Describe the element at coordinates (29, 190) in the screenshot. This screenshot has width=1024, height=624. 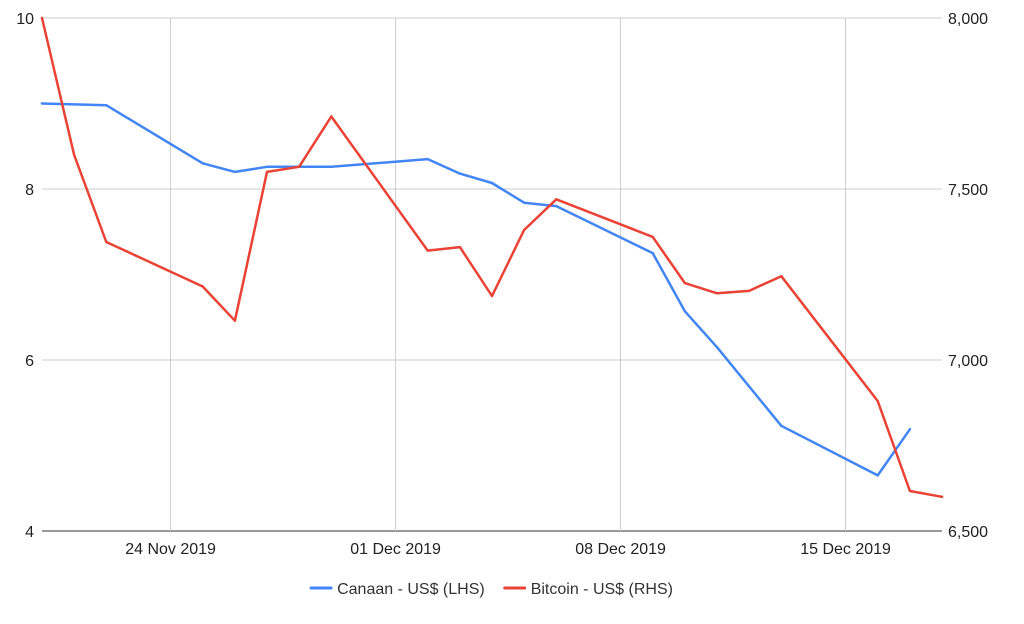
I see `left-tick-label: 8` at that location.